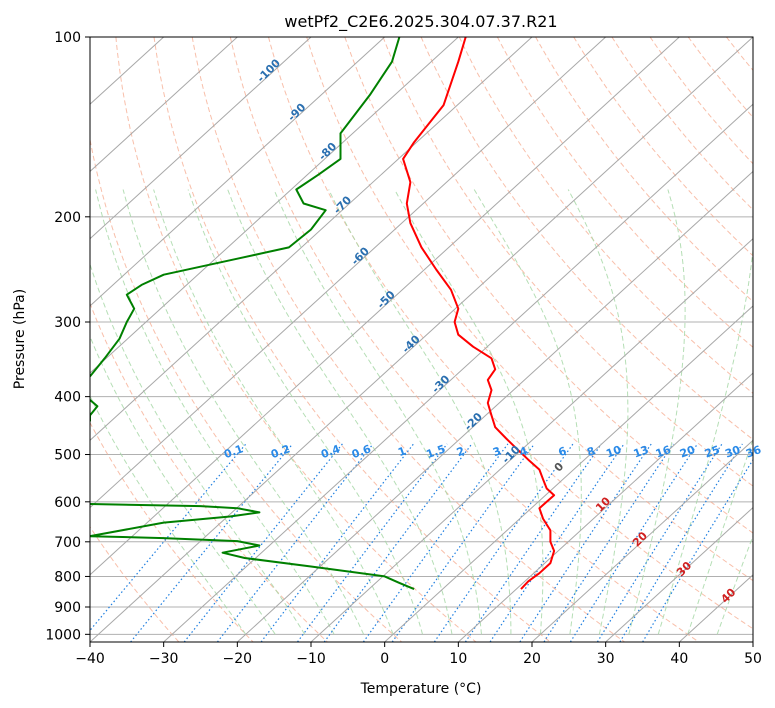 The image size is (775, 708). Describe the element at coordinates (473, 421) in the screenshot. I see `dry-adiabat-label: -20` at that location.